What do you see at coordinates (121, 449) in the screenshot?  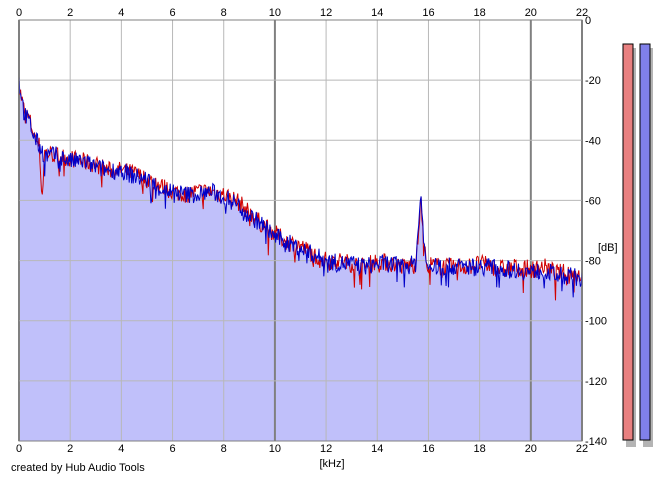 I see `x-tick-label: 4` at bounding box center [121, 449].